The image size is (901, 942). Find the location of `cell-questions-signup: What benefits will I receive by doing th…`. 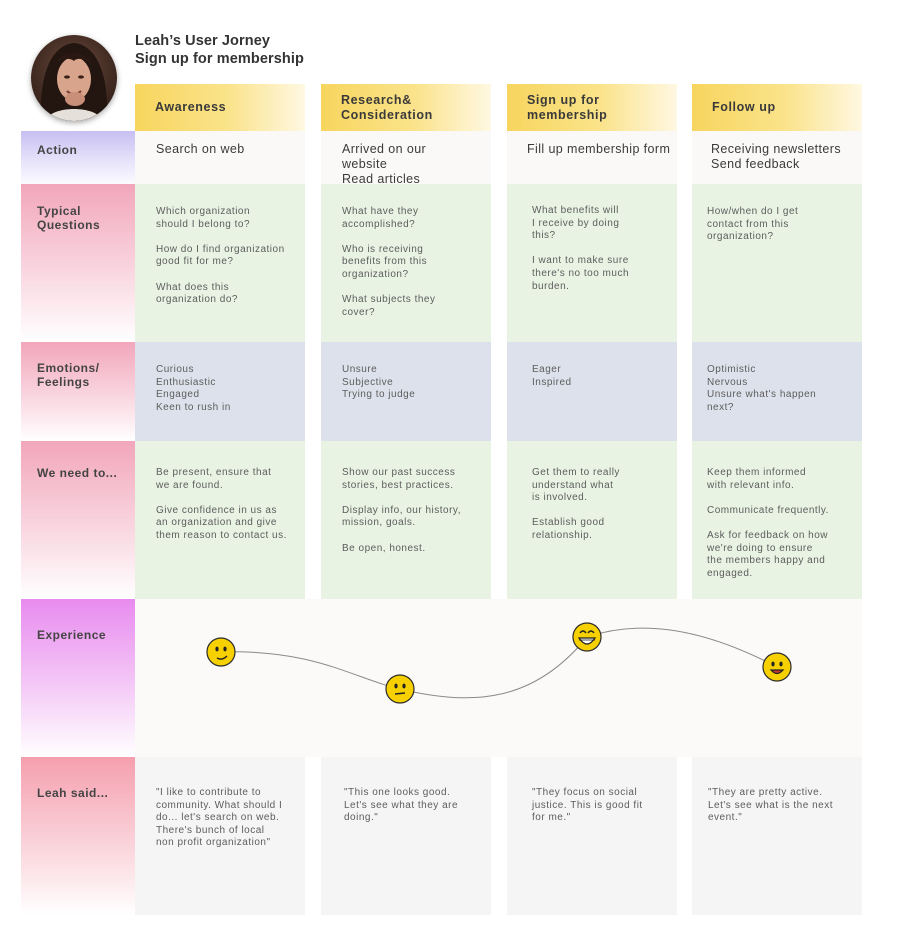

cell-questions-signup: What benefits will I receive by doing th… is located at coordinates (592, 263).